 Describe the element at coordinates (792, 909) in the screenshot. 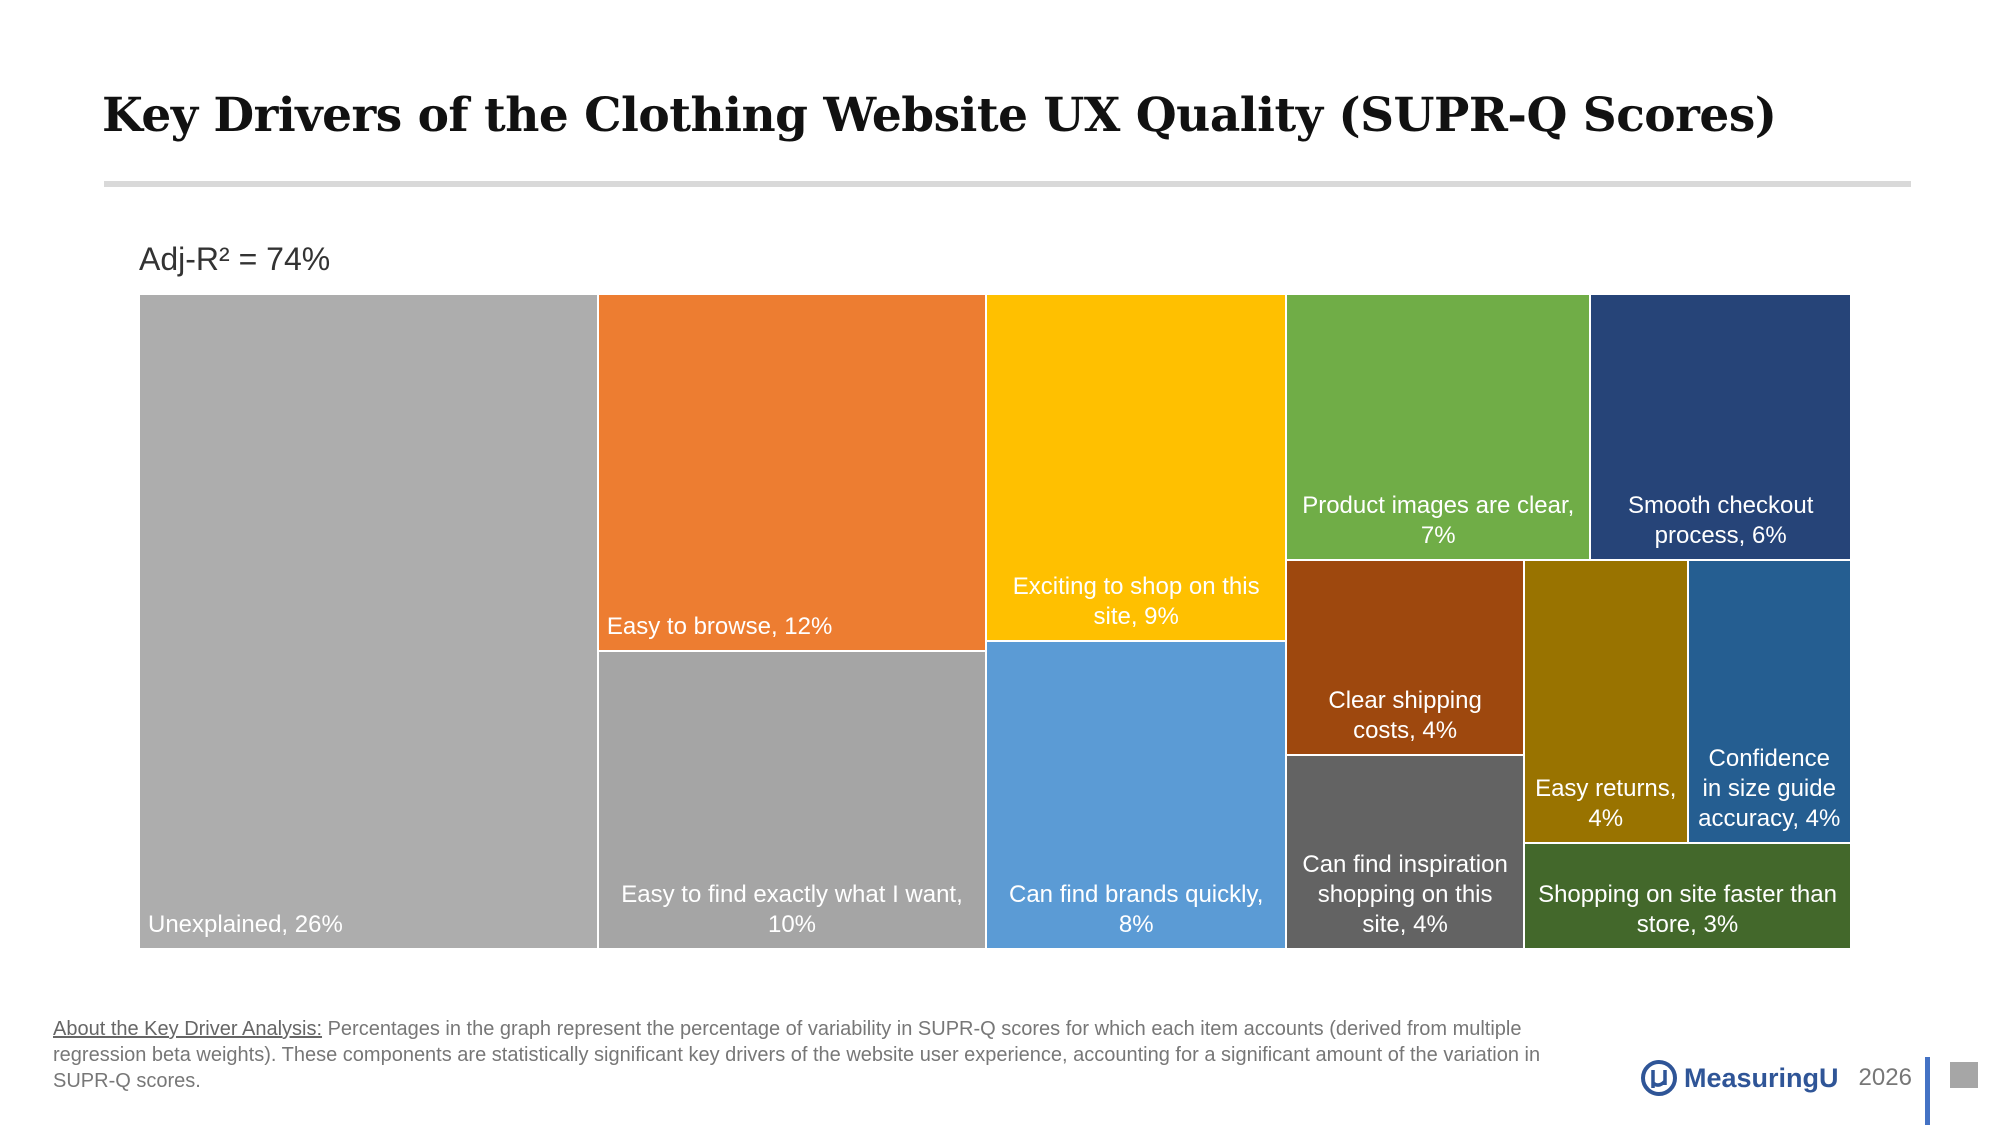

I see `cell-label: Easy to find exactly what I want, 10%` at that location.